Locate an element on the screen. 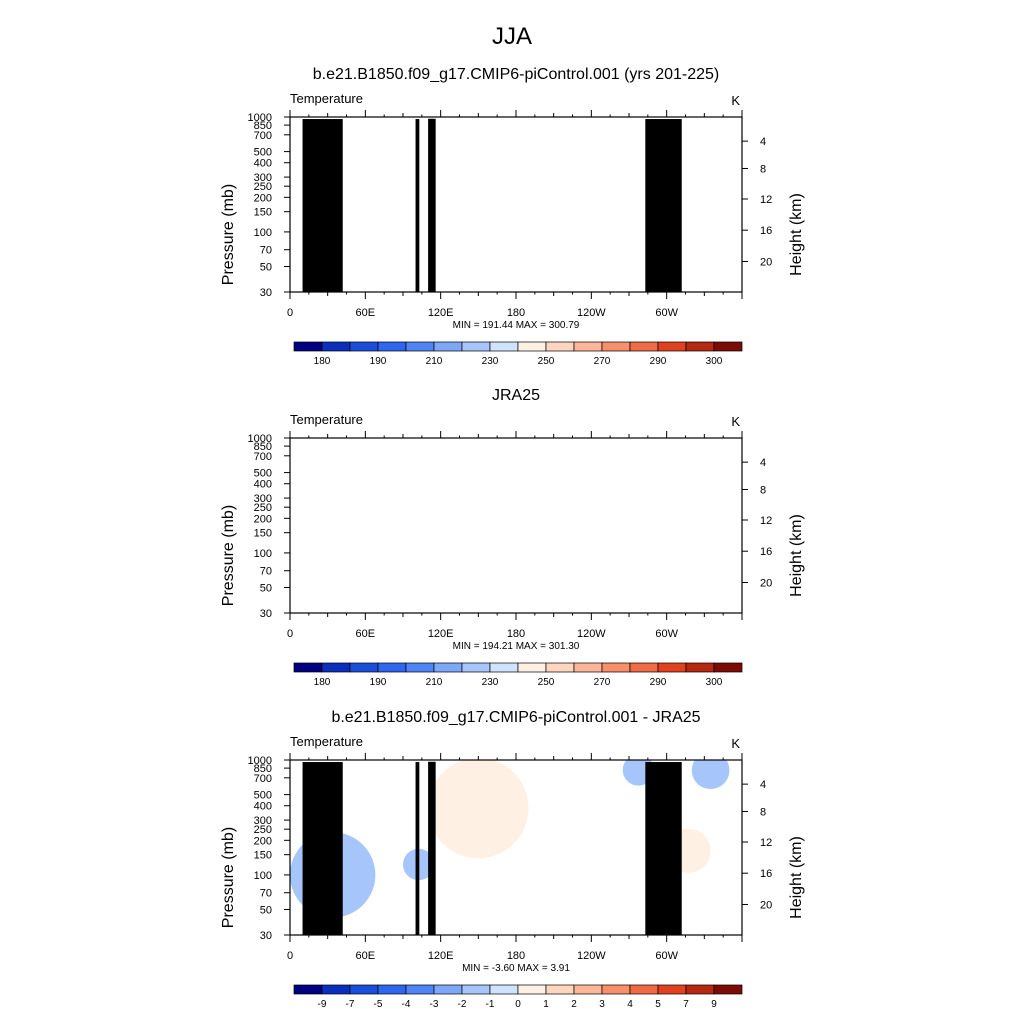 Image resolution: width=1024 pixels, height=1024 pixels. colorbar-label: -2 is located at coordinates (462, 1004).